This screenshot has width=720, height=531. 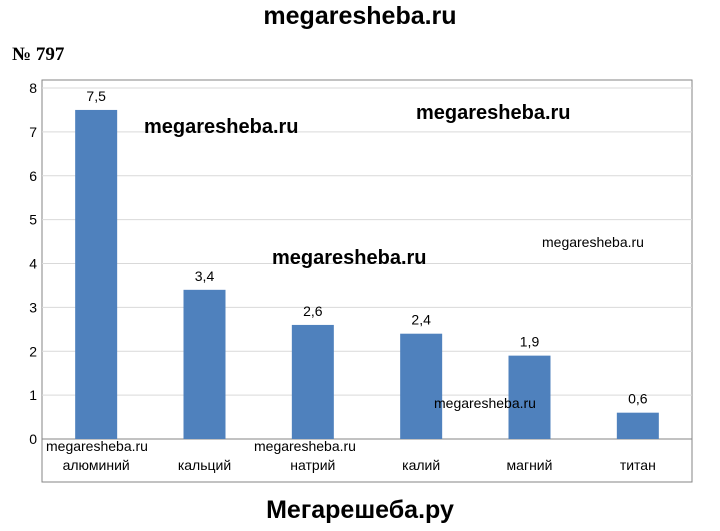 I want to click on y-tick-label: 4, so click(x=33, y=264).